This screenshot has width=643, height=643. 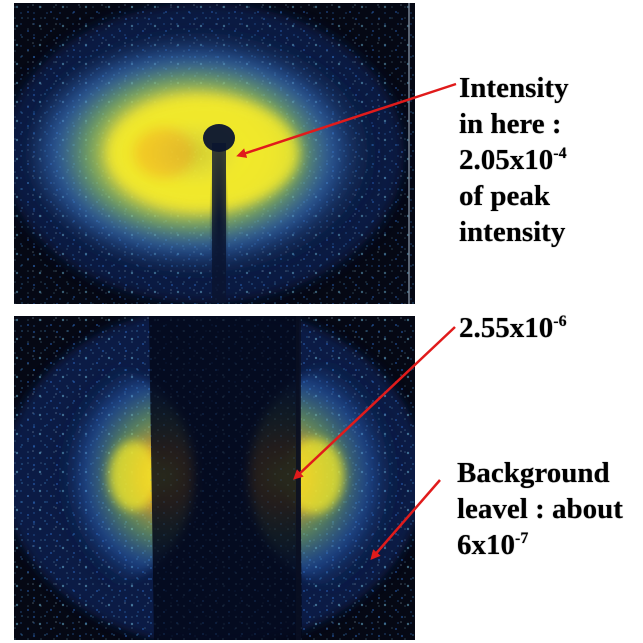 I want to click on annotation-bg-line2: leavel : about, so click(x=540, y=509).